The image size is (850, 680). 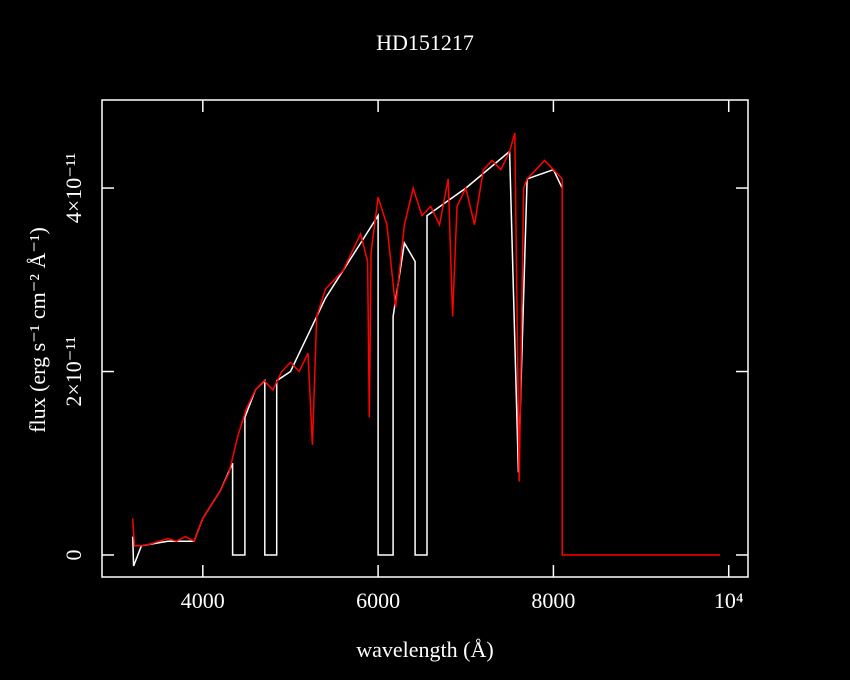 What do you see at coordinates (378, 600) in the screenshot?
I see `x-tick-label: 6000` at bounding box center [378, 600].